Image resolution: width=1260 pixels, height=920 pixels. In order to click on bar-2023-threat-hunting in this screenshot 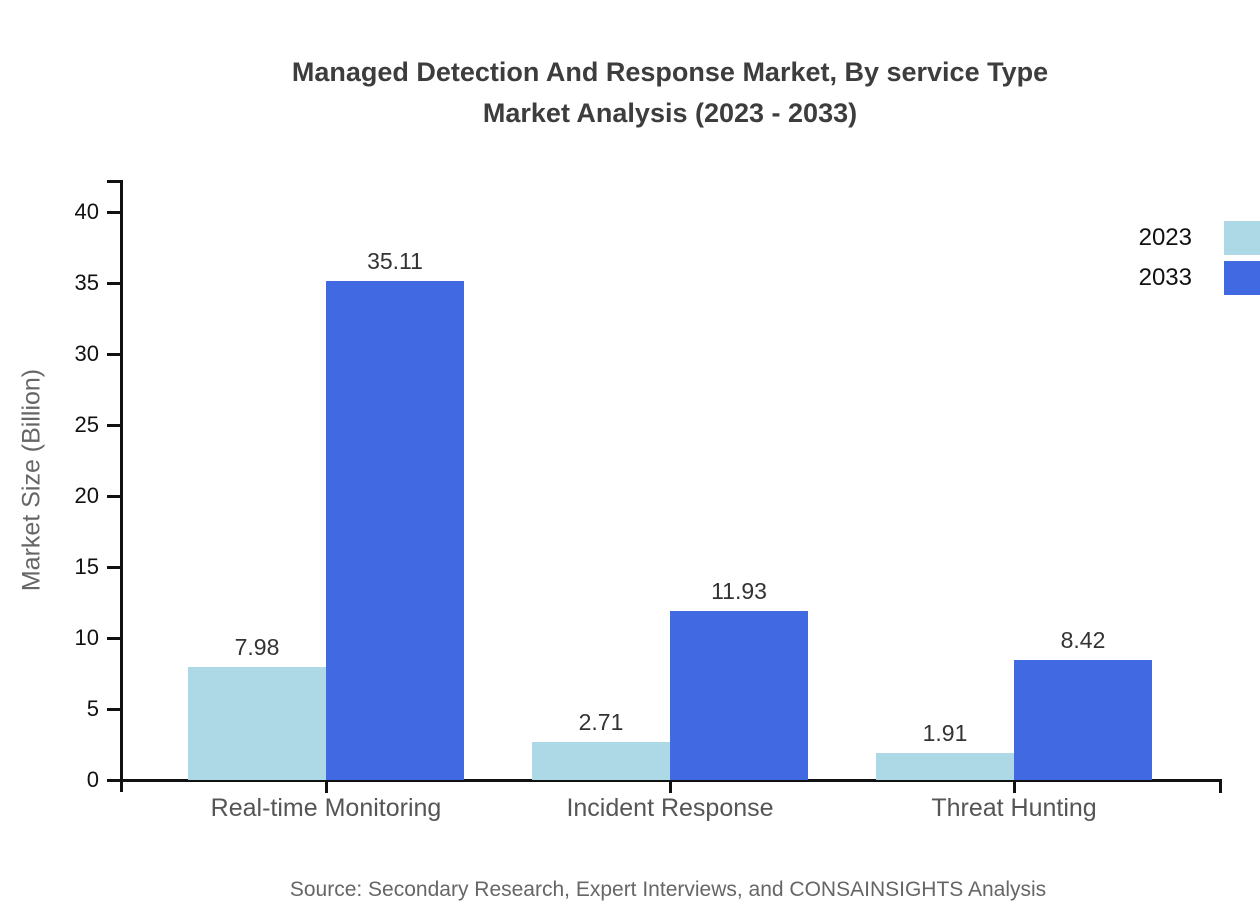, I will do `click(945, 766)`.